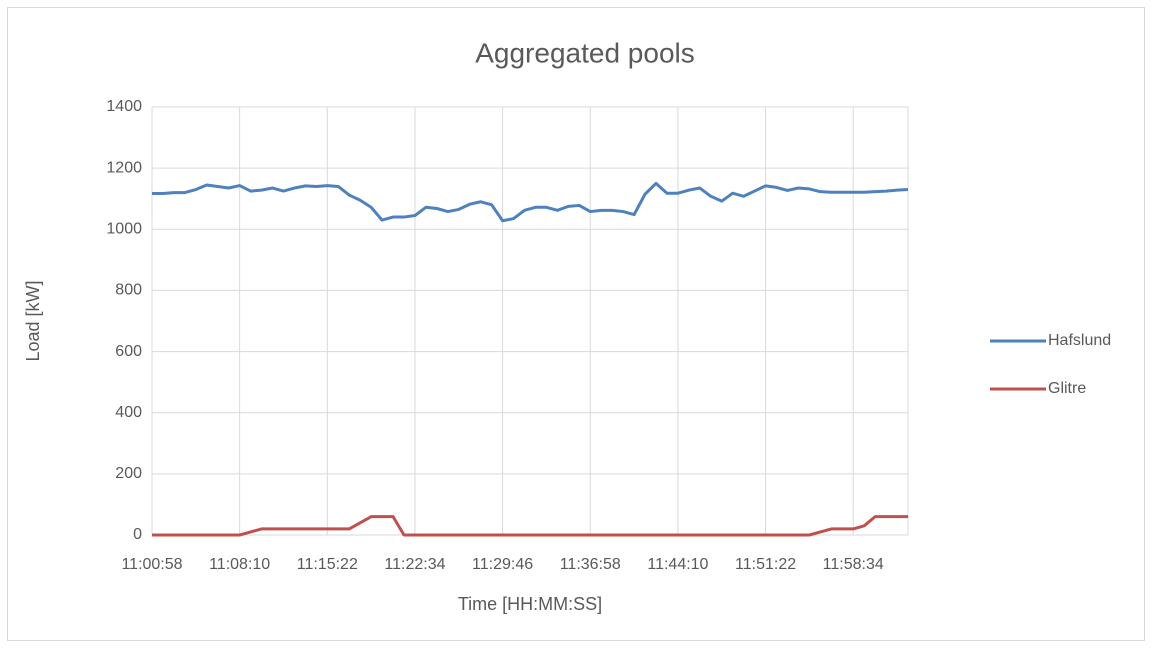  I want to click on y-tick-label: 1400, so click(124, 106).